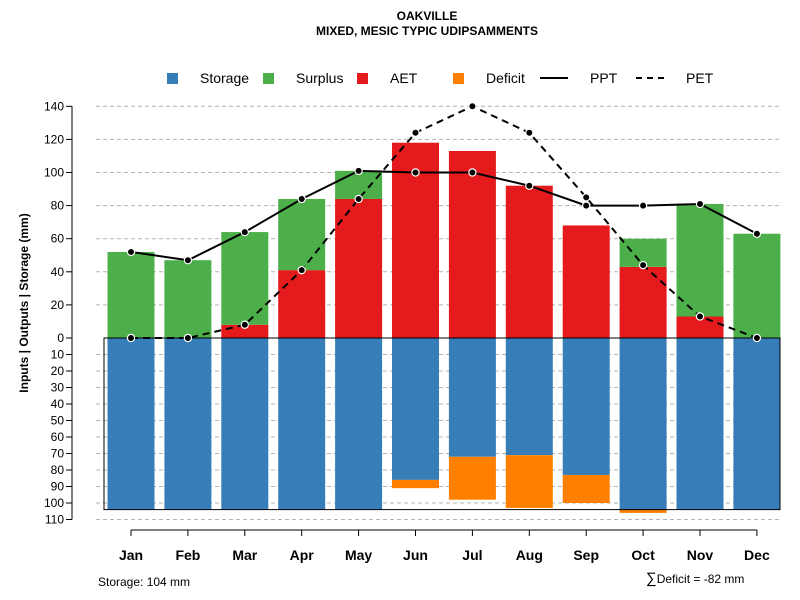  What do you see at coordinates (700, 579) in the screenshot?
I see `deficit-total: Deficit = -82 mm` at bounding box center [700, 579].